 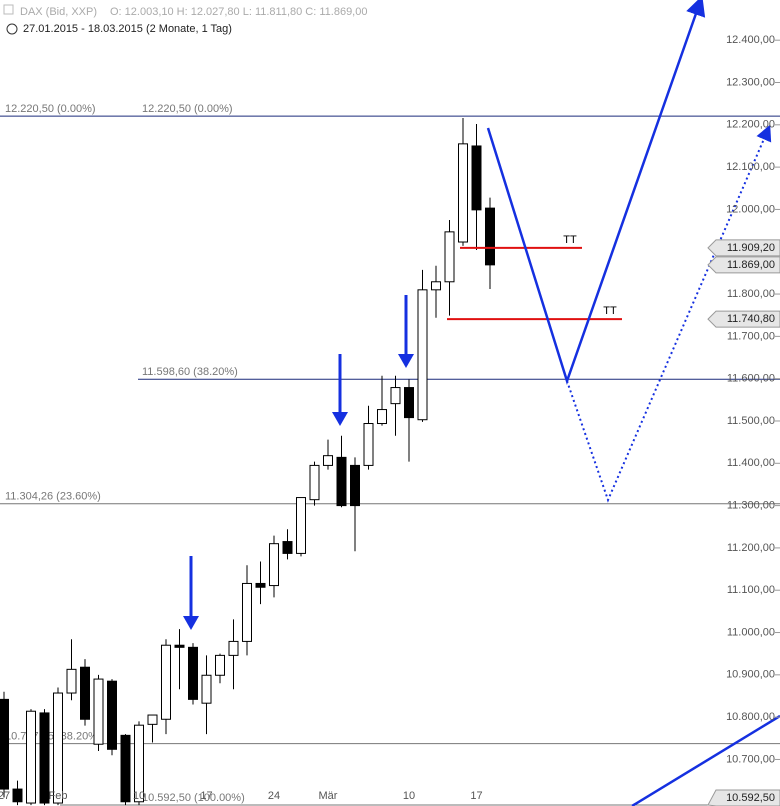 I want to click on projection-solid, so click(x=596, y=192).